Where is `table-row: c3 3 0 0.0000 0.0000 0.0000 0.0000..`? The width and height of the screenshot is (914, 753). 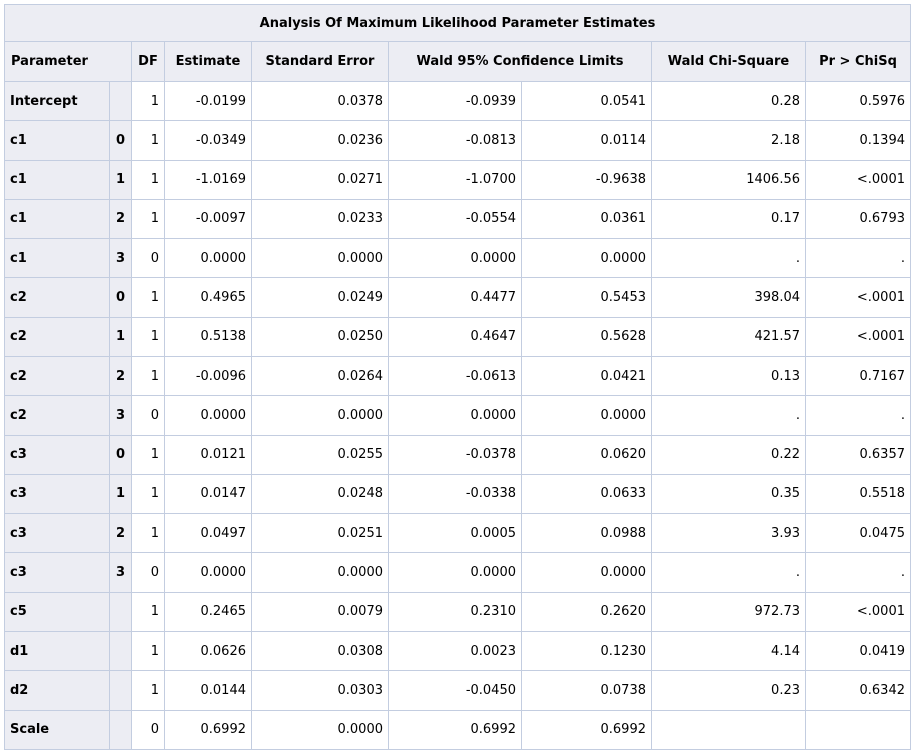 table-row: c3 3 0 0.0000 0.0000 0.0000 0.0000.. is located at coordinates (457, 572).